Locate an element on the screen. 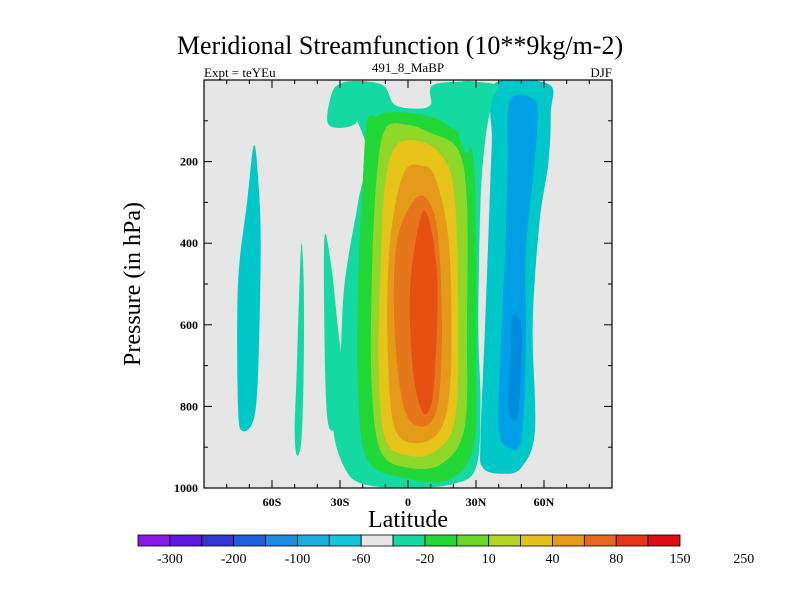 Image resolution: width=800 pixels, height=600 pixels. y-tick-label: 1000 is located at coordinates (186, 488).